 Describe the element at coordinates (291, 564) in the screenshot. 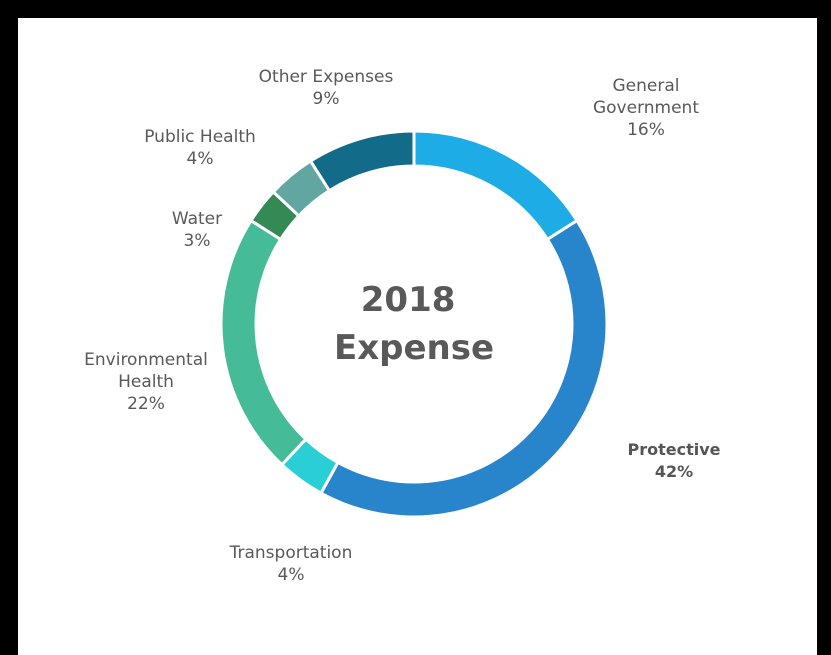

I see `data-label-transportation: Transportation 4%` at that location.